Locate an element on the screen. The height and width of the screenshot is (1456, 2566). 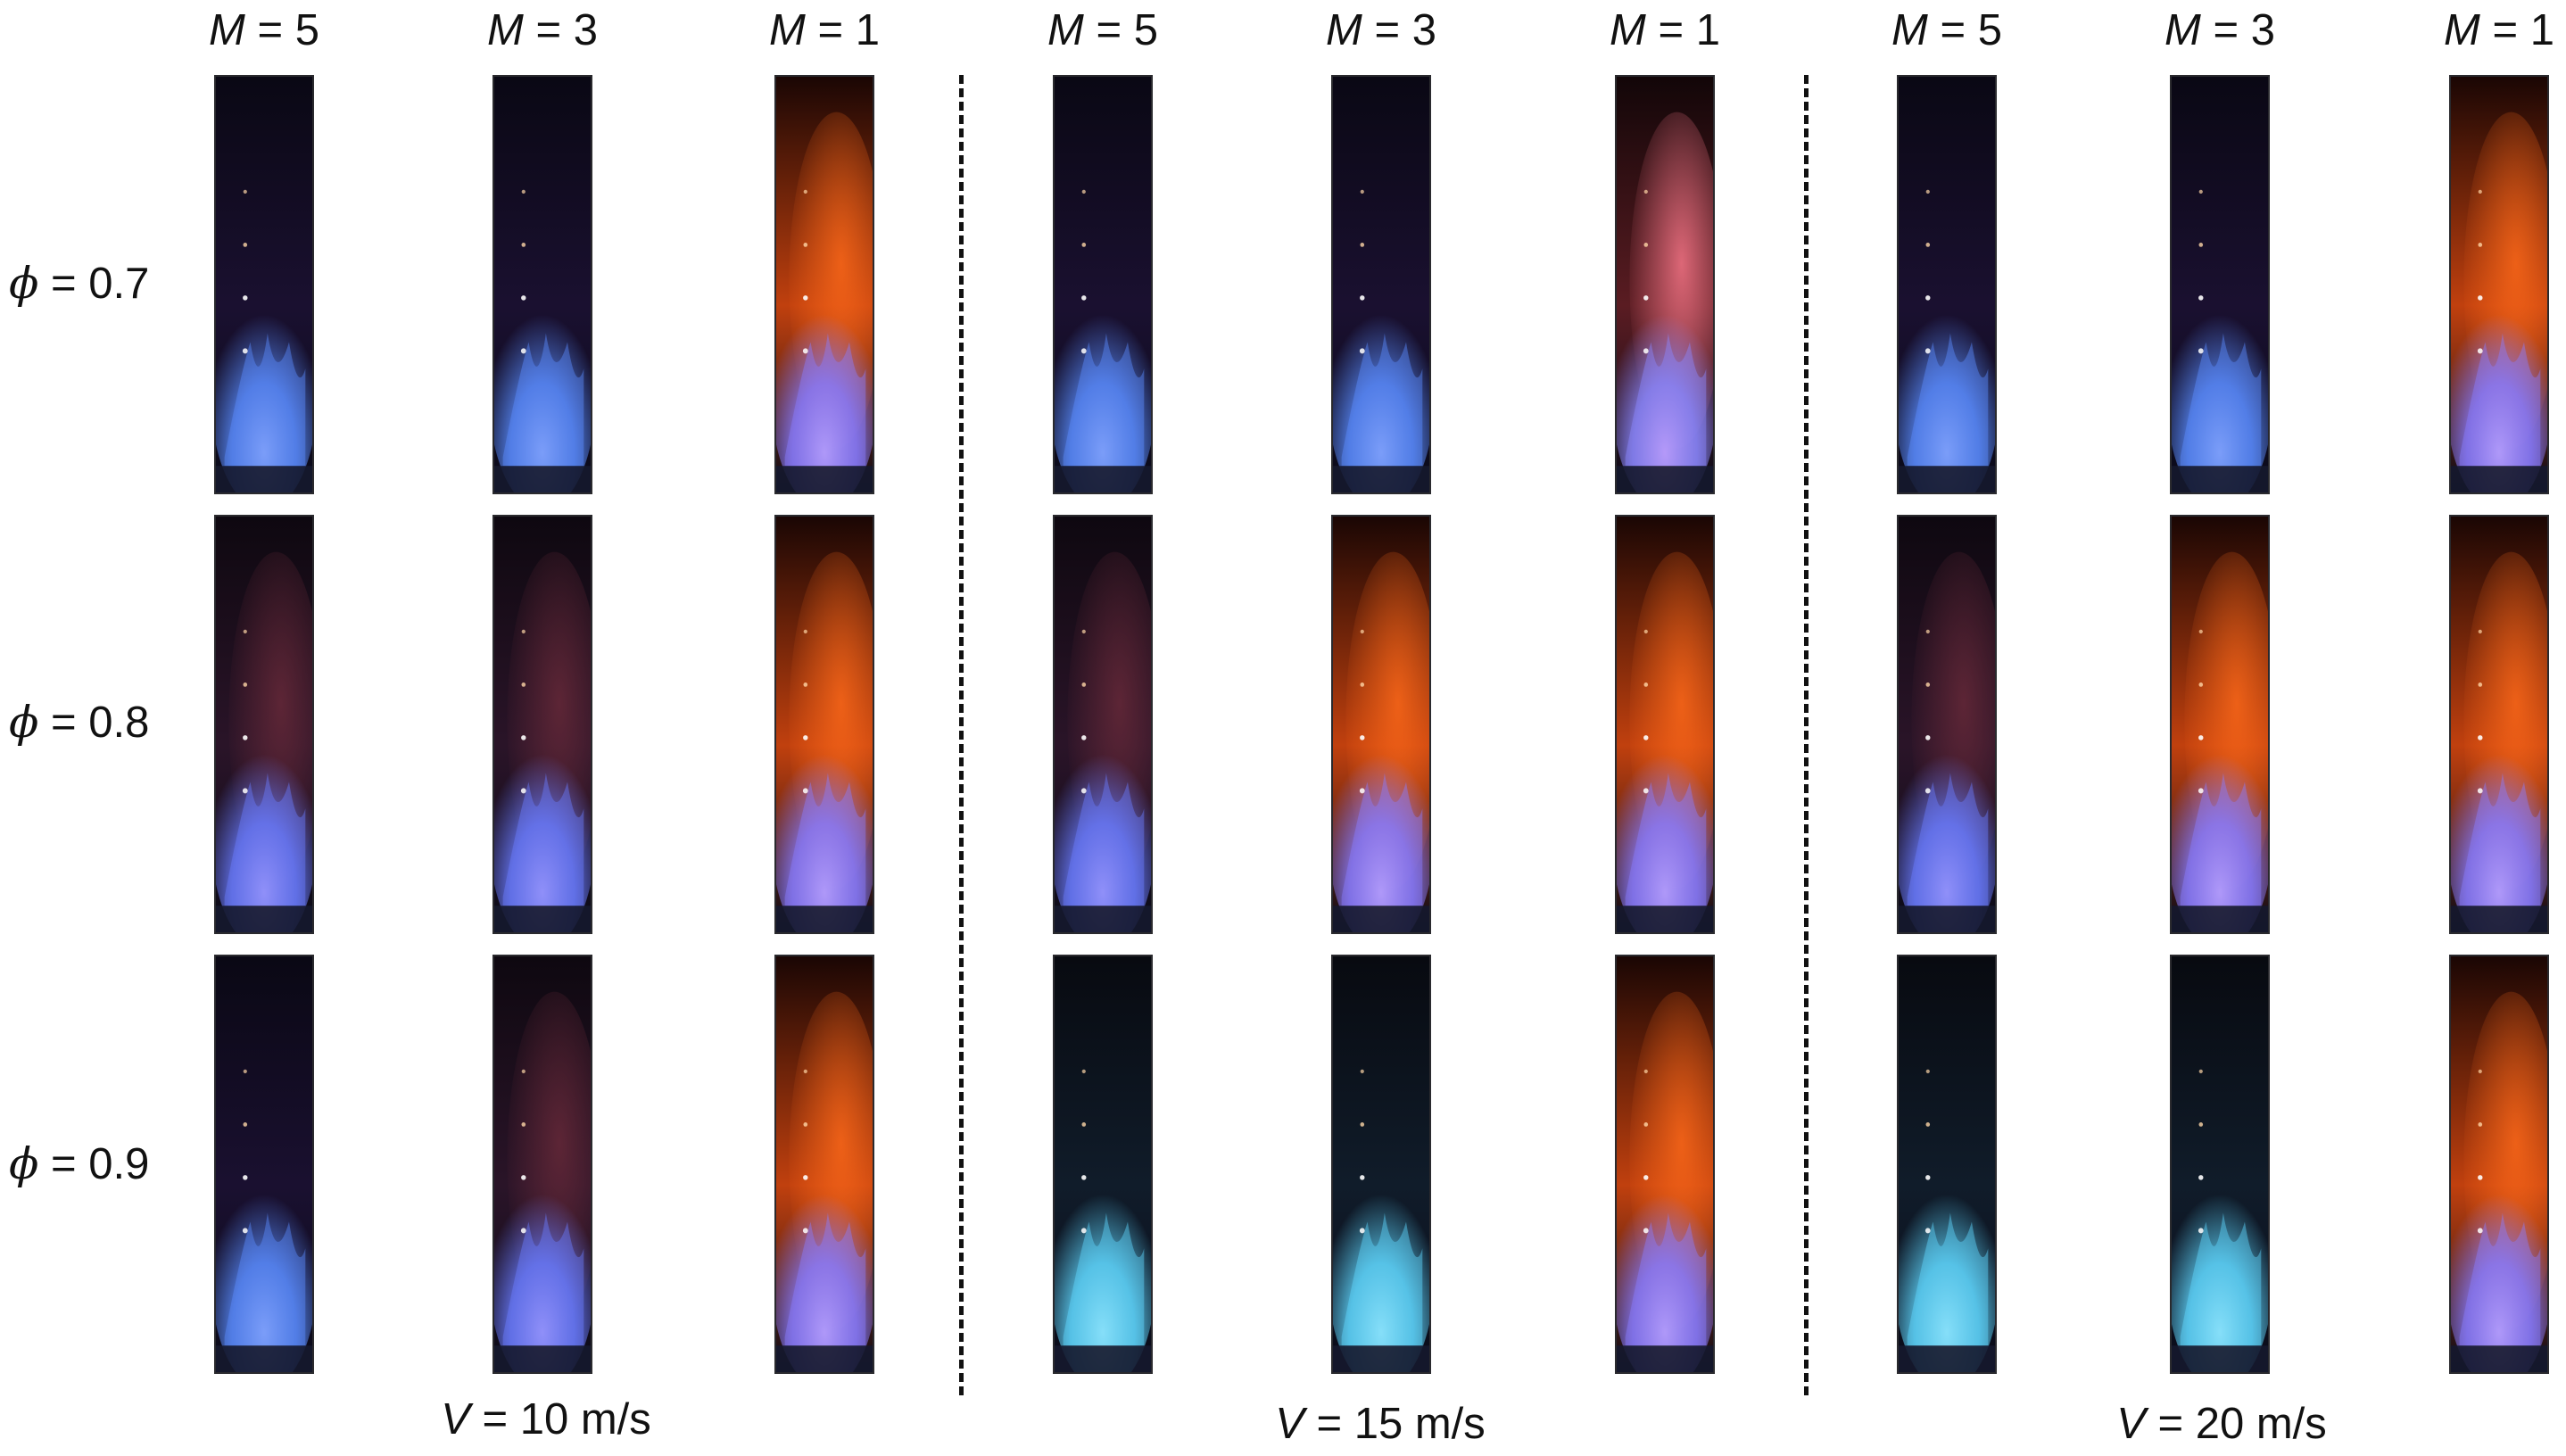
v-value: 15 m/s is located at coordinates (1419, 1424).